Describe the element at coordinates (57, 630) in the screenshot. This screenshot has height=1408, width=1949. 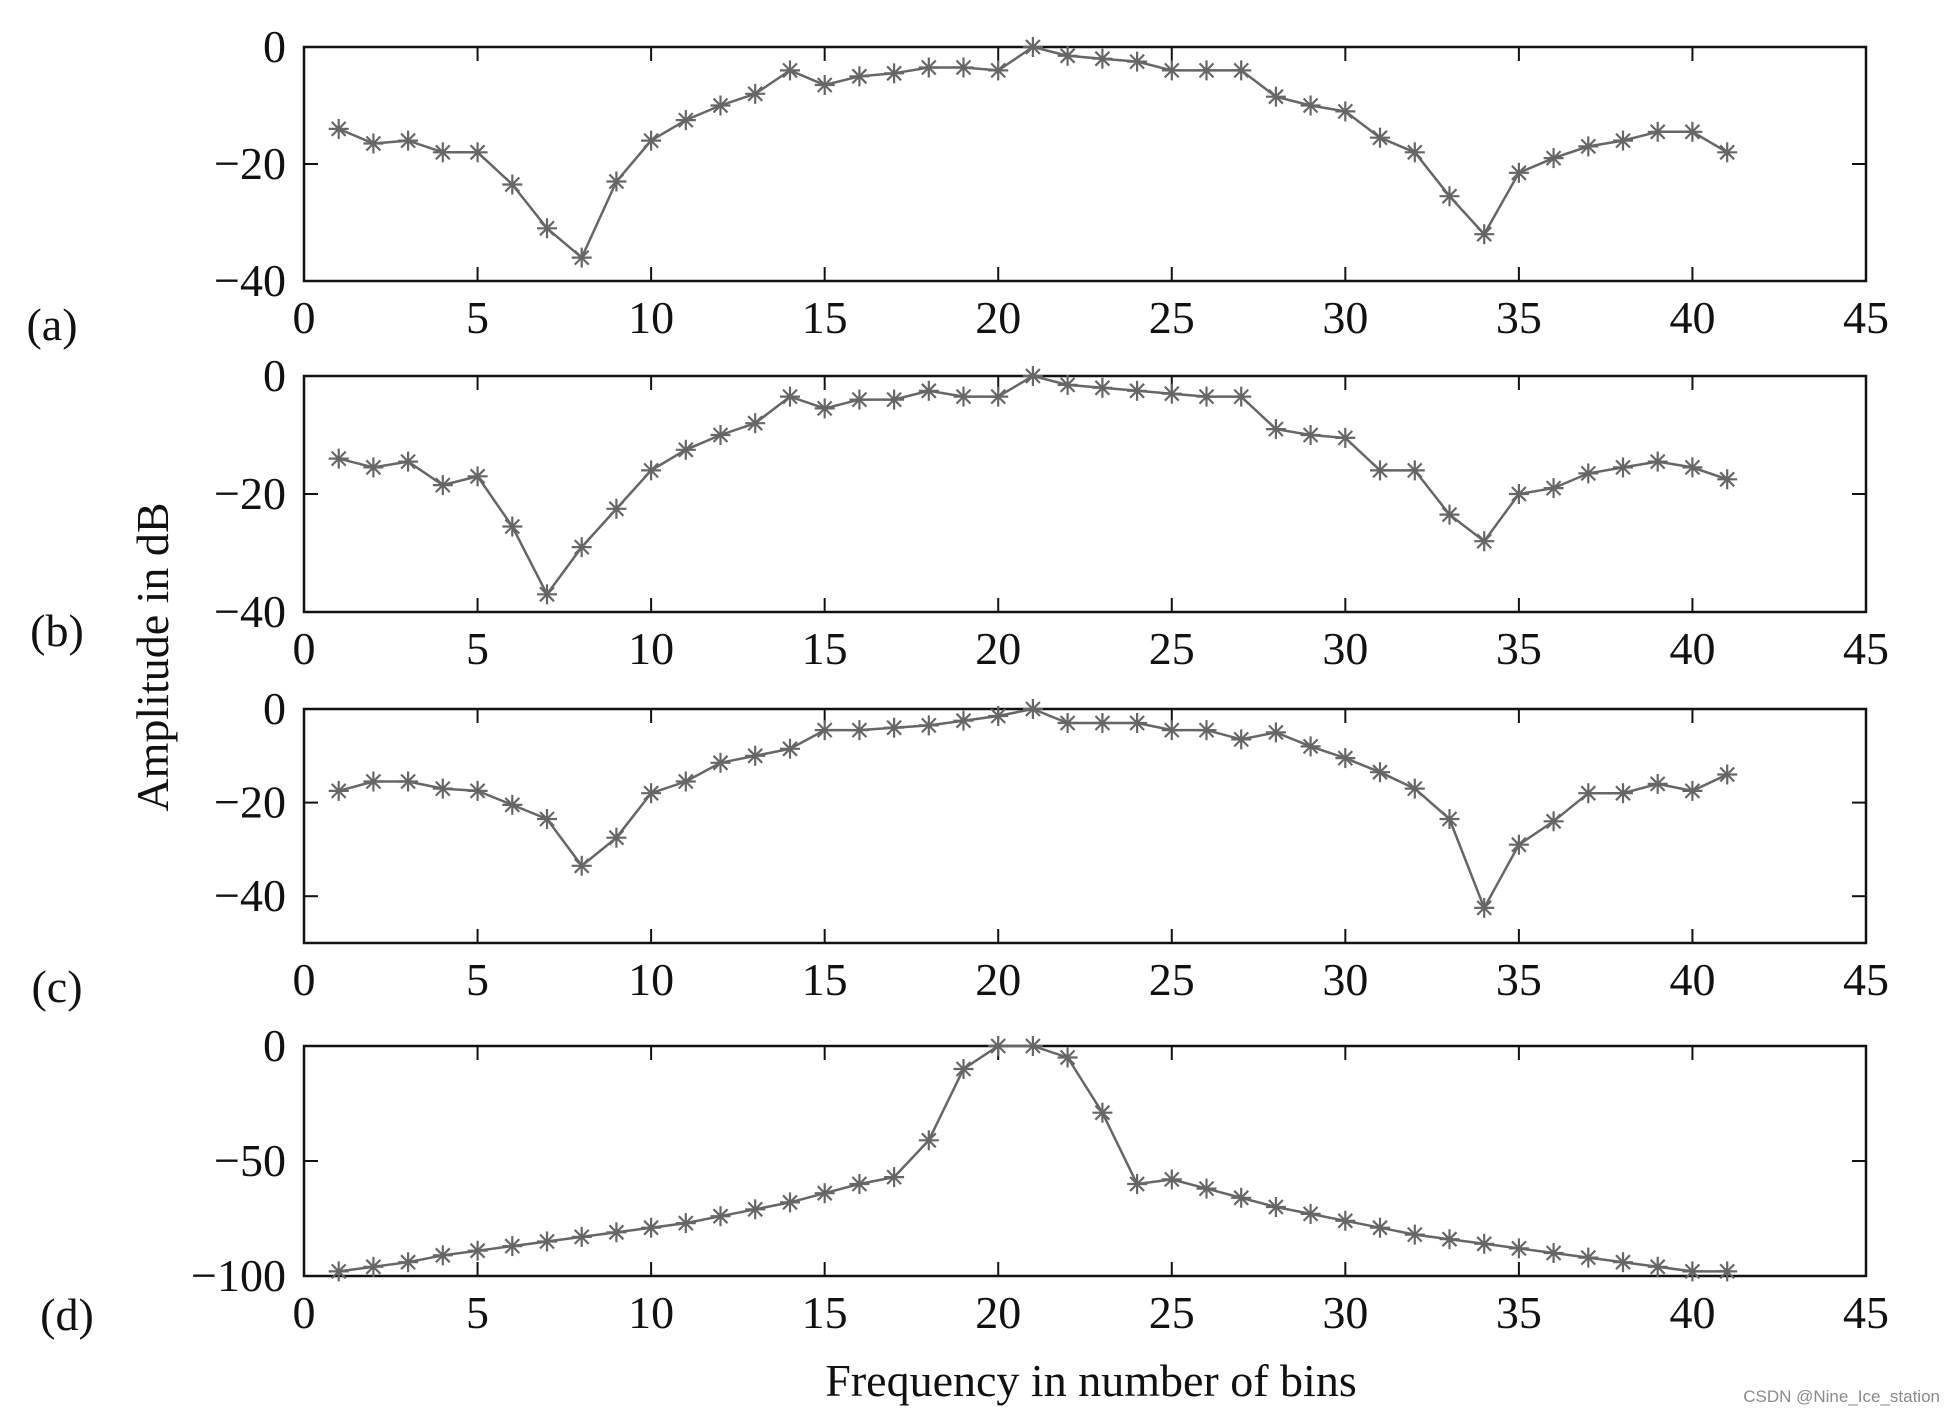
I see `panel-label: (b)` at that location.